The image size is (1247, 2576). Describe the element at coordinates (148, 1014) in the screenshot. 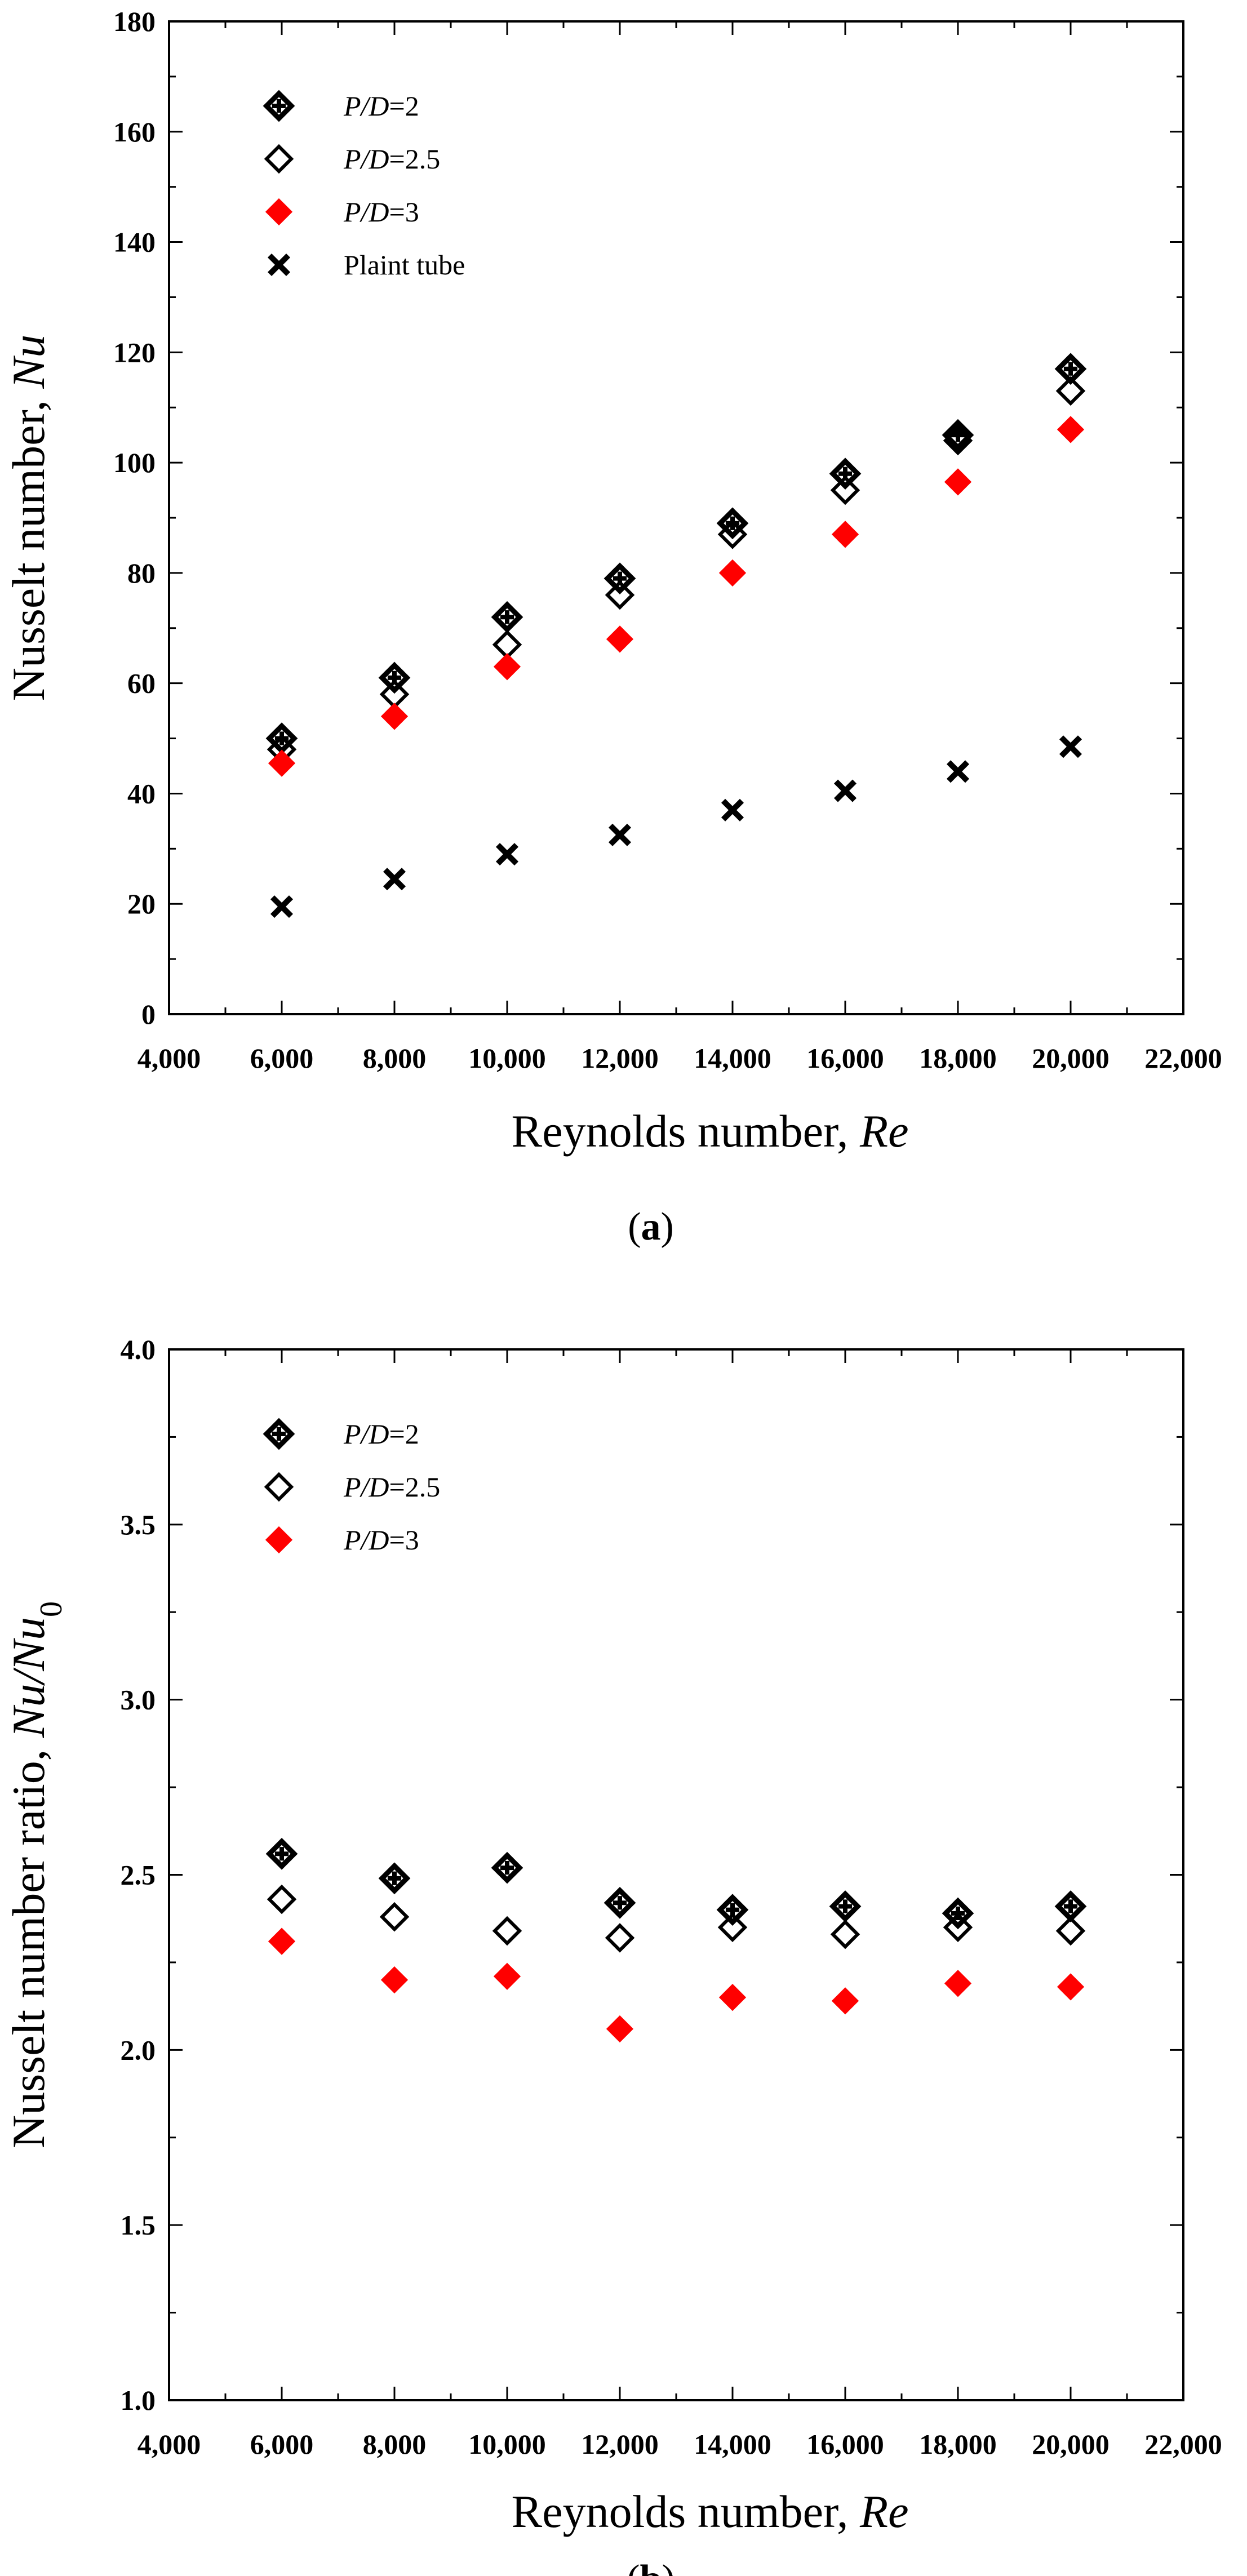

I see `y-tick-label: 0` at that location.